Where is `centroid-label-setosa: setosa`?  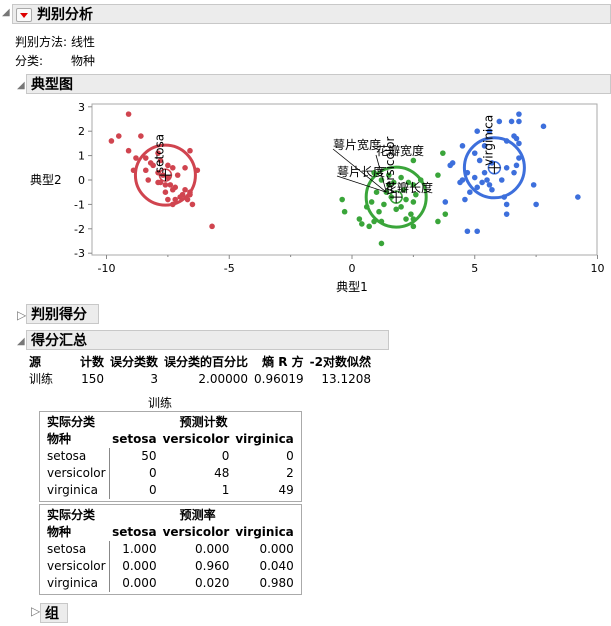
centroid-label-setosa: setosa is located at coordinates (159, 153).